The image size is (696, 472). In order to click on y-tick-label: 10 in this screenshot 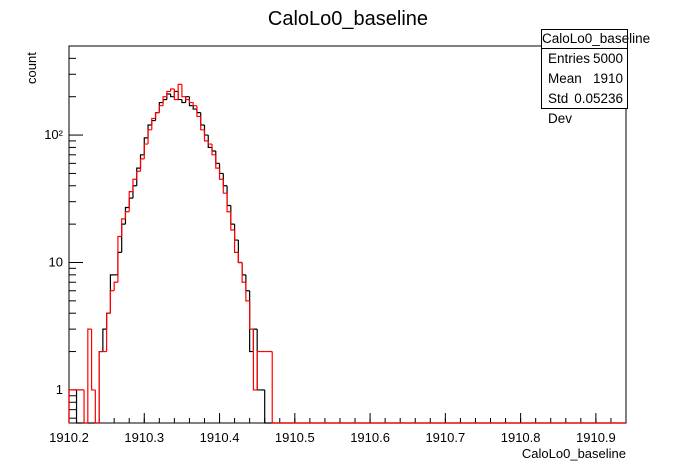, I will do `click(56, 261)`.